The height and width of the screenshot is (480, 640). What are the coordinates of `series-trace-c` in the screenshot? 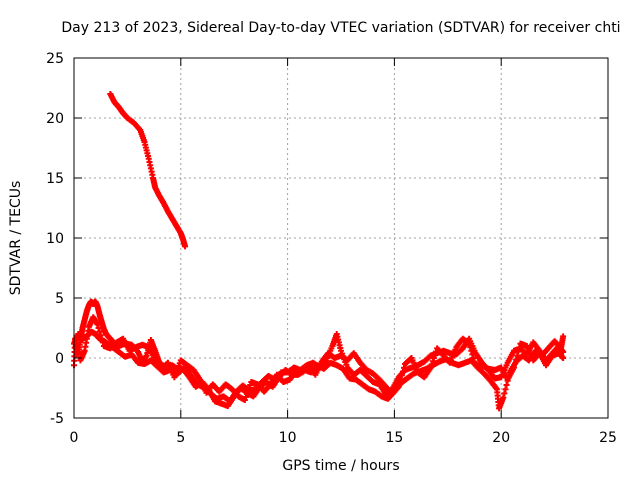 It's located at (322, 358).